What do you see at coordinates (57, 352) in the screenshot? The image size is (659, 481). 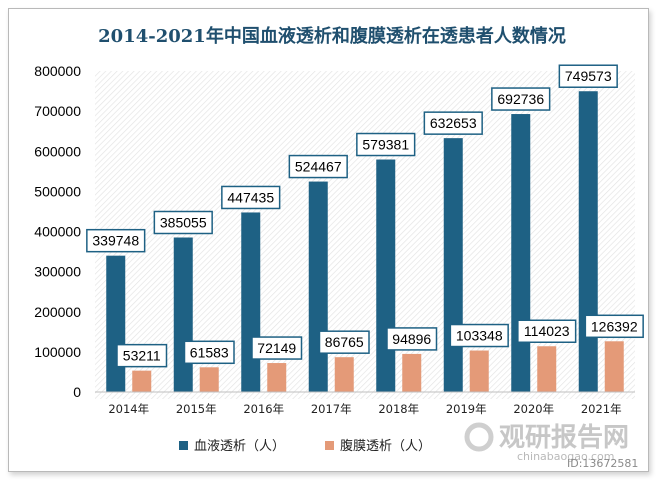 I see `y-tick-label: 100000` at bounding box center [57, 352].